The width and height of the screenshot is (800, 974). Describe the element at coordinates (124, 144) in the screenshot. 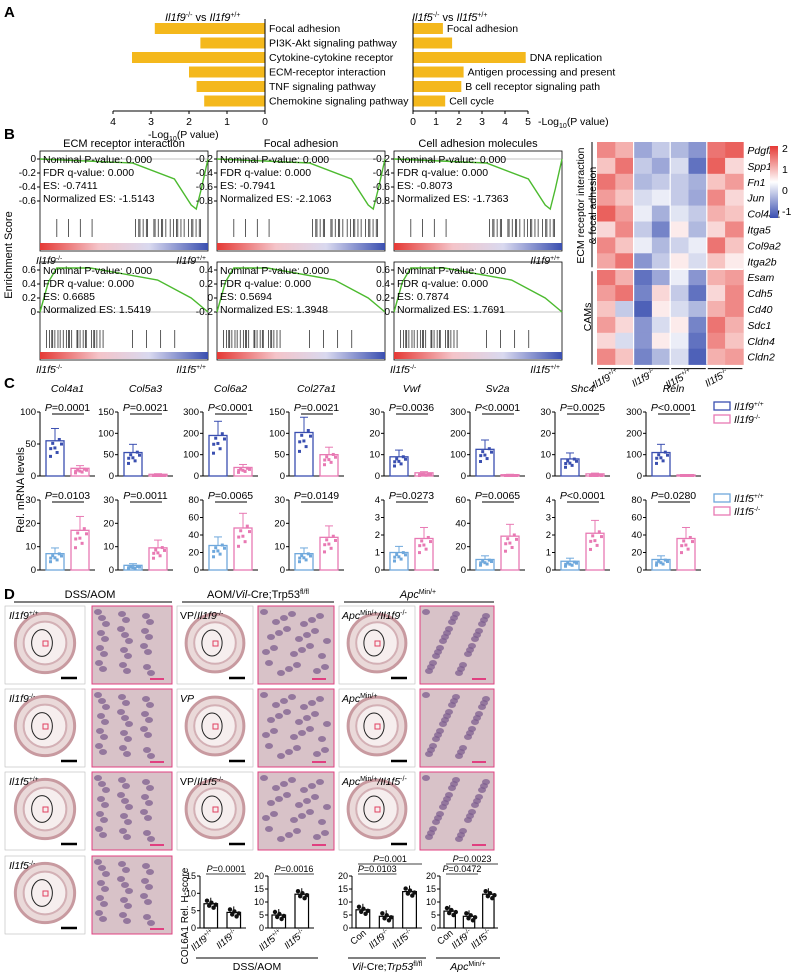

I see `gsea-title: ECM receptor interaction` at that location.